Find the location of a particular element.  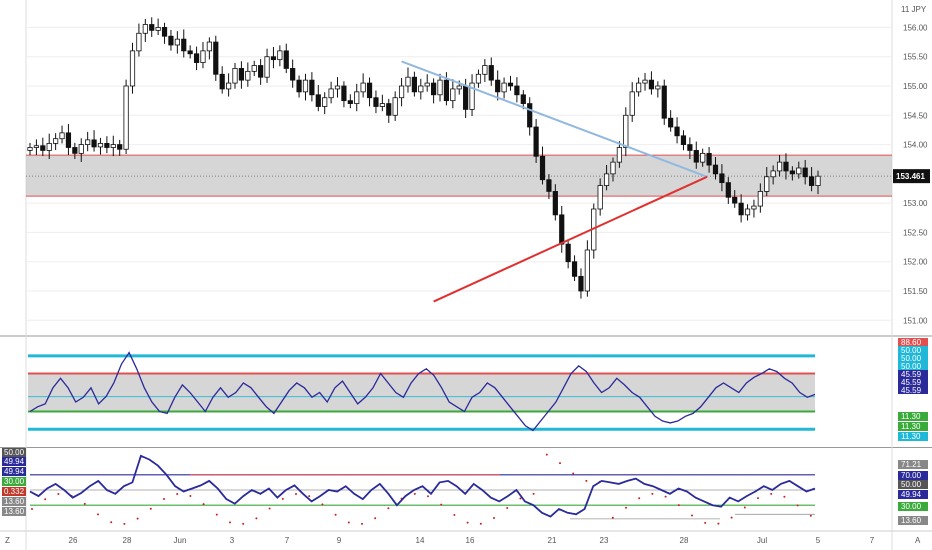

support-trendline is located at coordinates (570, 239).